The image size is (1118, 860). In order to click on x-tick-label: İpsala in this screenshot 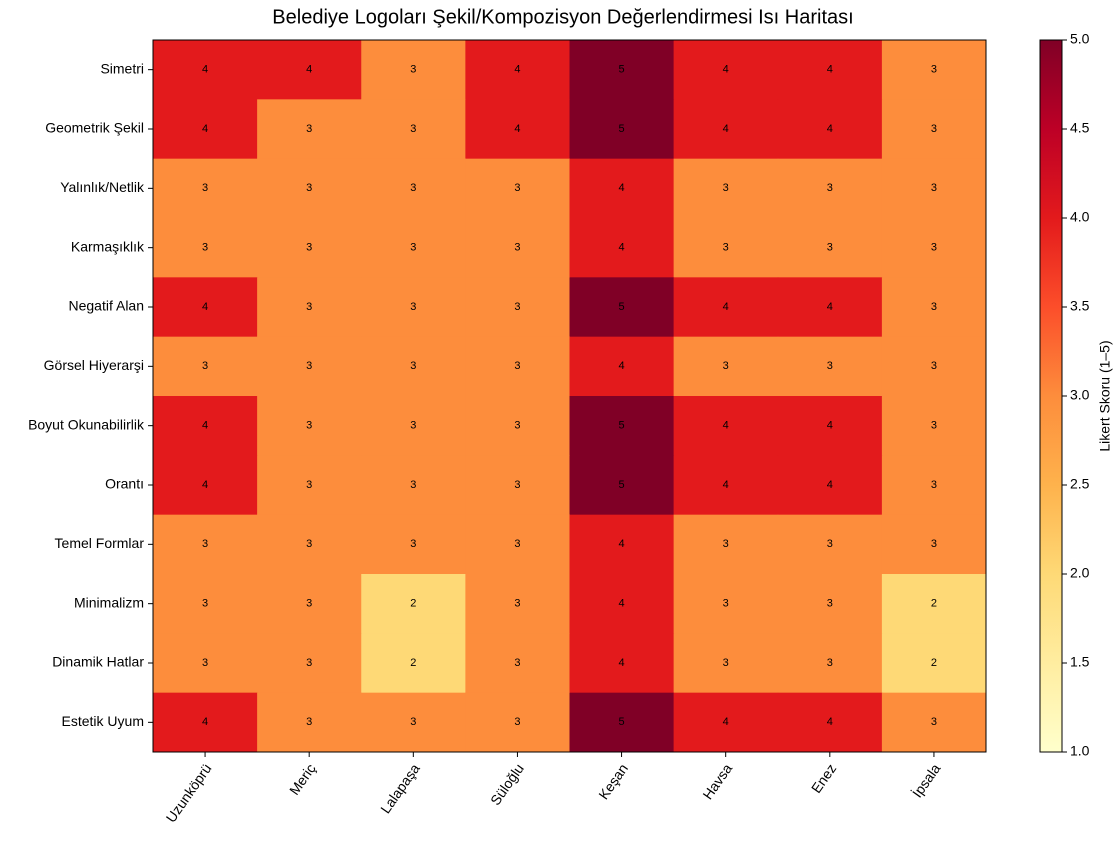, I will do `click(925, 780)`.